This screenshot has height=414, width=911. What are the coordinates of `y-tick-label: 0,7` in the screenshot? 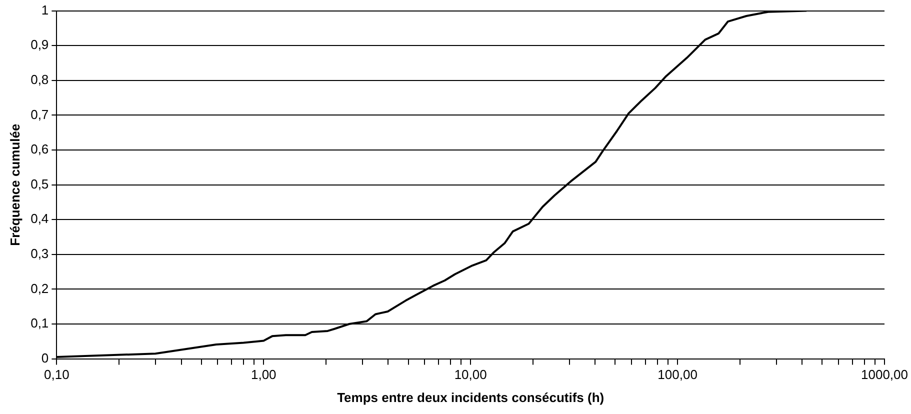 It's located at (39, 114).